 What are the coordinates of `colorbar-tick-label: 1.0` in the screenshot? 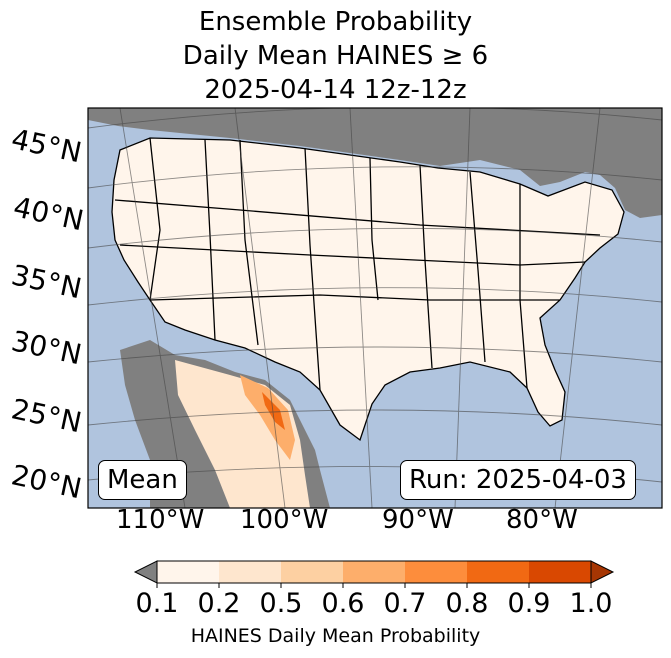 It's located at (591, 603).